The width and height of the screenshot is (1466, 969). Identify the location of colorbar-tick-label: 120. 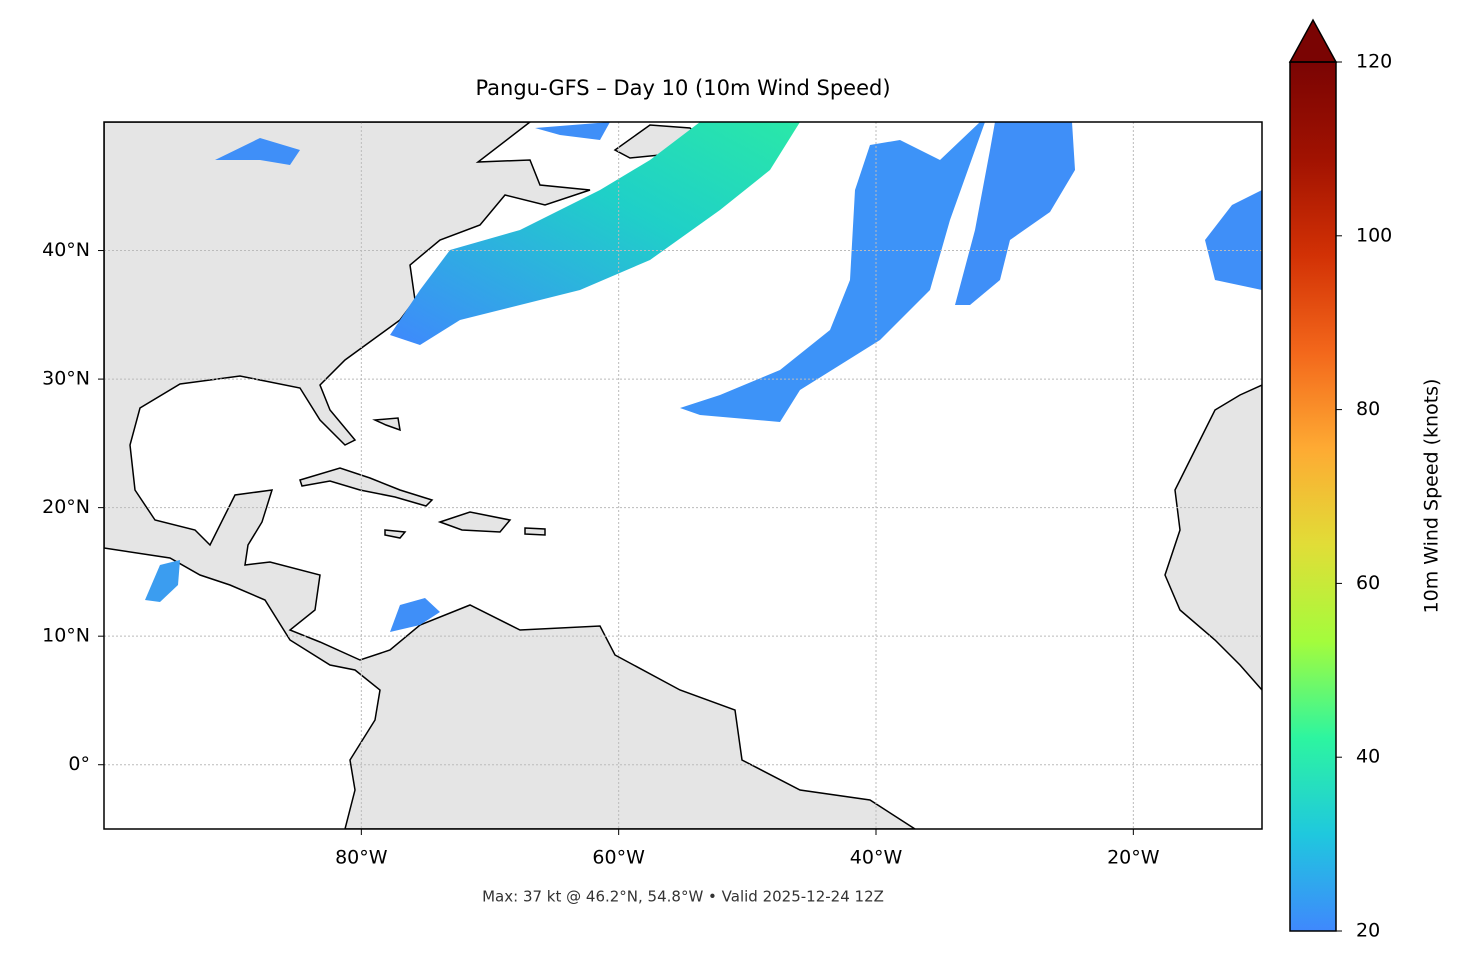
(1374, 62).